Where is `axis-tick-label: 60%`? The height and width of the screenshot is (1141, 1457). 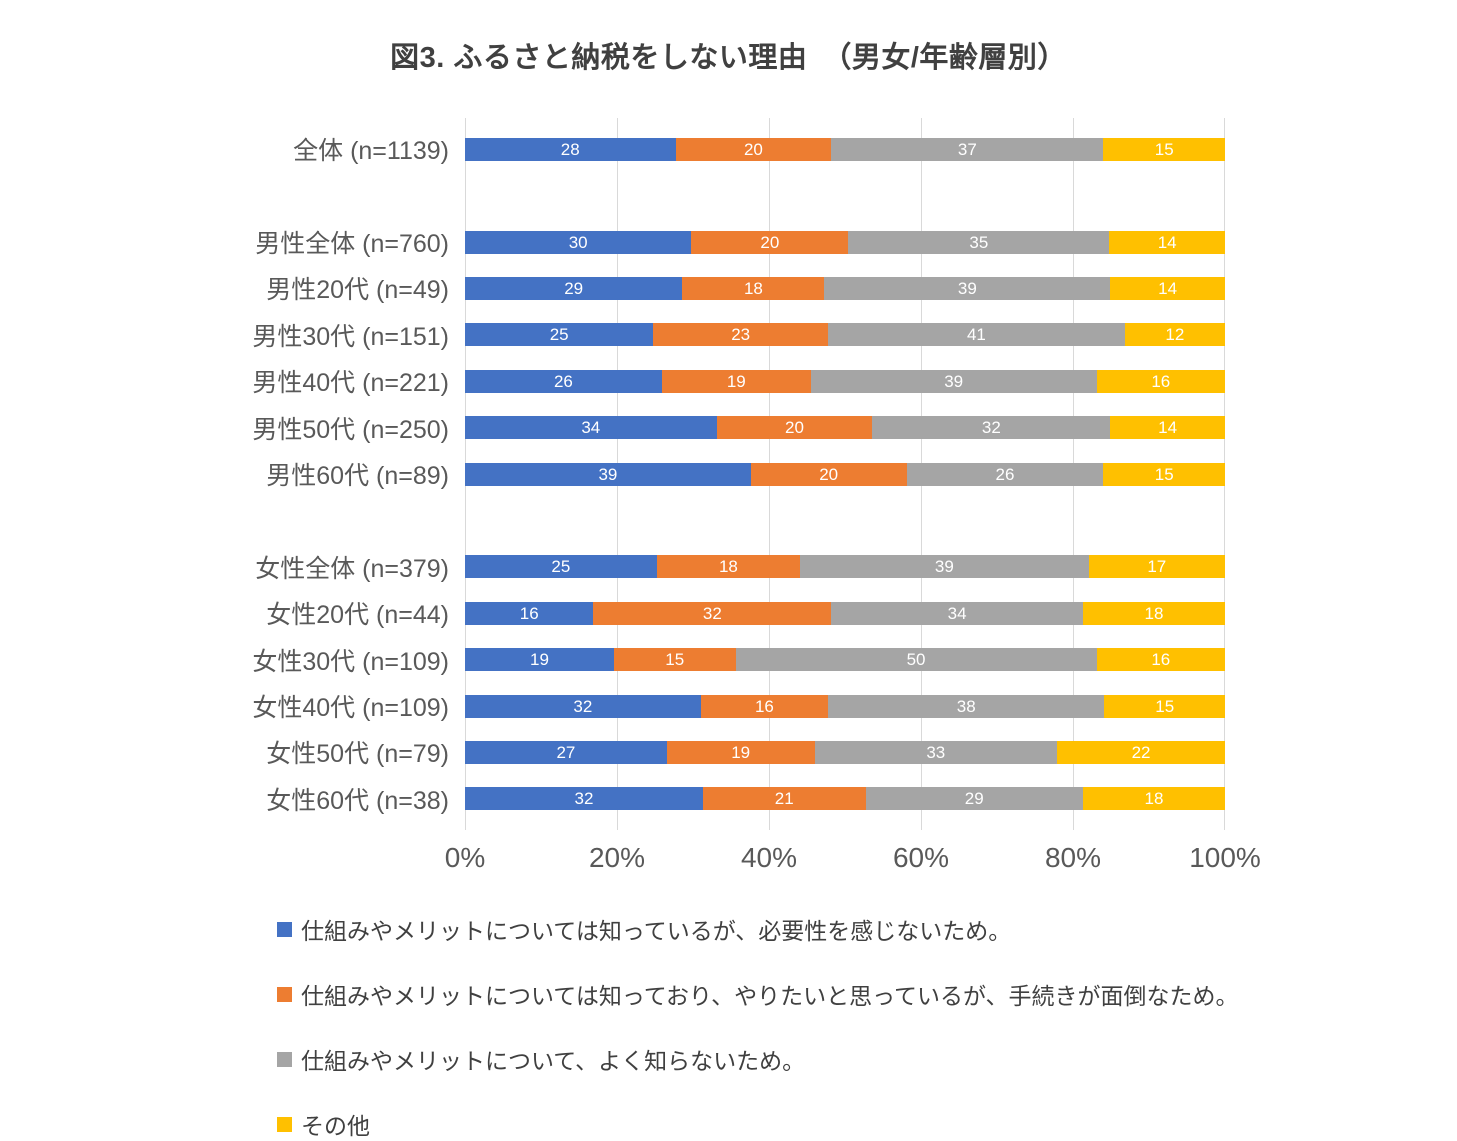 axis-tick-label: 60% is located at coordinates (921, 857).